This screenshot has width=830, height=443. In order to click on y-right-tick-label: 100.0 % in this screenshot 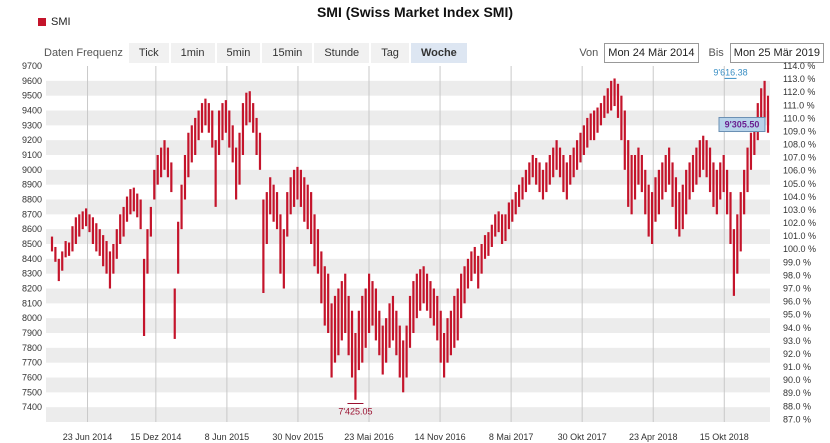, I will do `click(799, 249)`.